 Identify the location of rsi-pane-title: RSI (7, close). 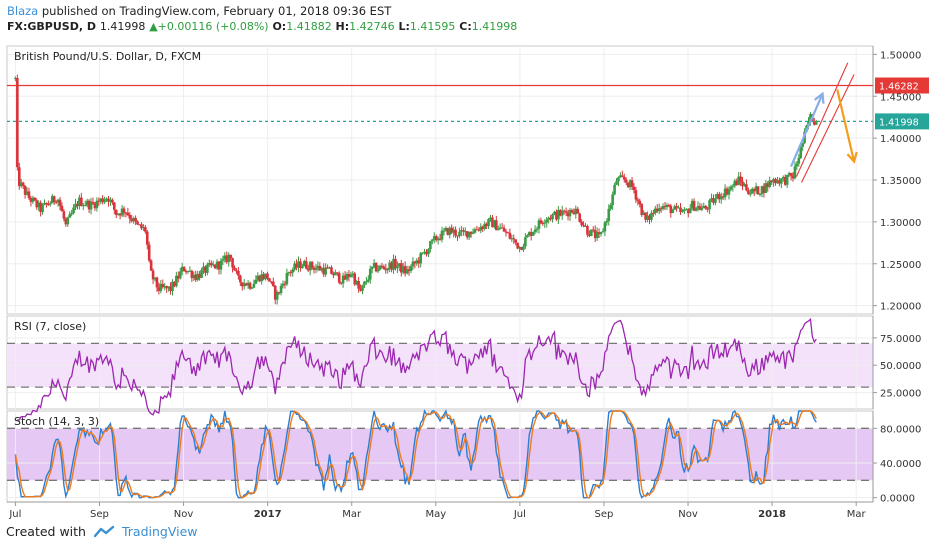
(50, 326).